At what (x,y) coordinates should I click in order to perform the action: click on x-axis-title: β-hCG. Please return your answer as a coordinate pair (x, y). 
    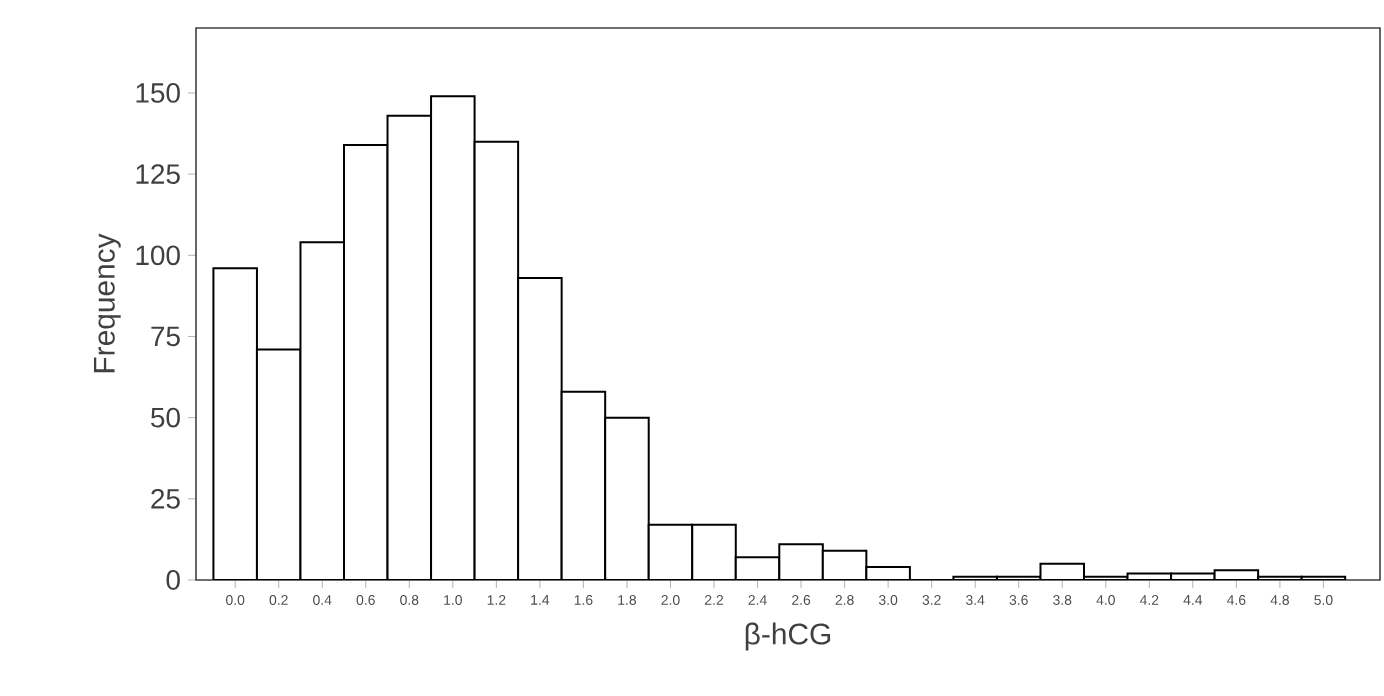
    Looking at the image, I should click on (788, 636).